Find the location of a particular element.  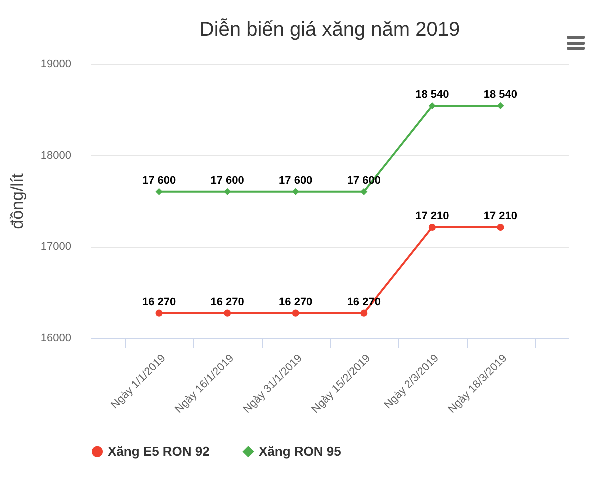

y-tick-label: 17000 is located at coordinates (56, 247).